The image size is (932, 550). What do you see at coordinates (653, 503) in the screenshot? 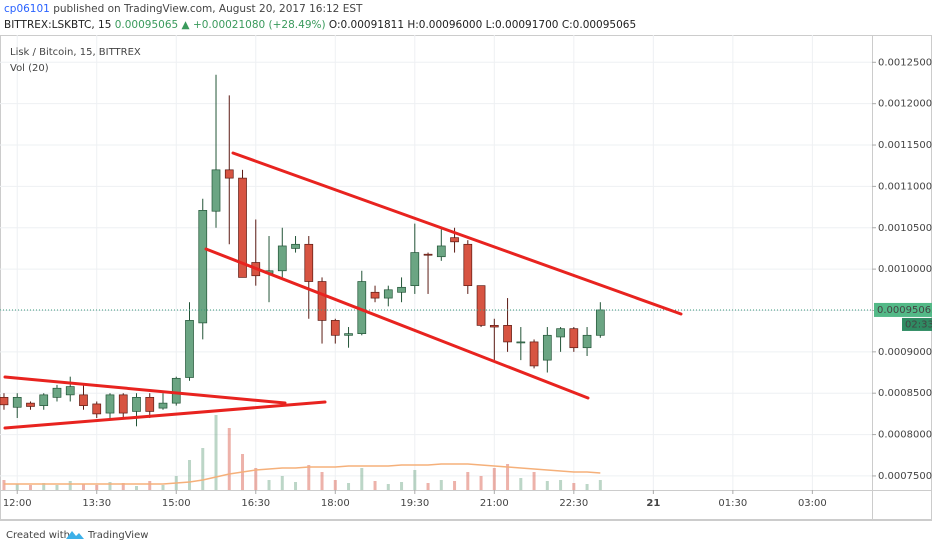
I see `x-tick-label: 21` at bounding box center [653, 503].